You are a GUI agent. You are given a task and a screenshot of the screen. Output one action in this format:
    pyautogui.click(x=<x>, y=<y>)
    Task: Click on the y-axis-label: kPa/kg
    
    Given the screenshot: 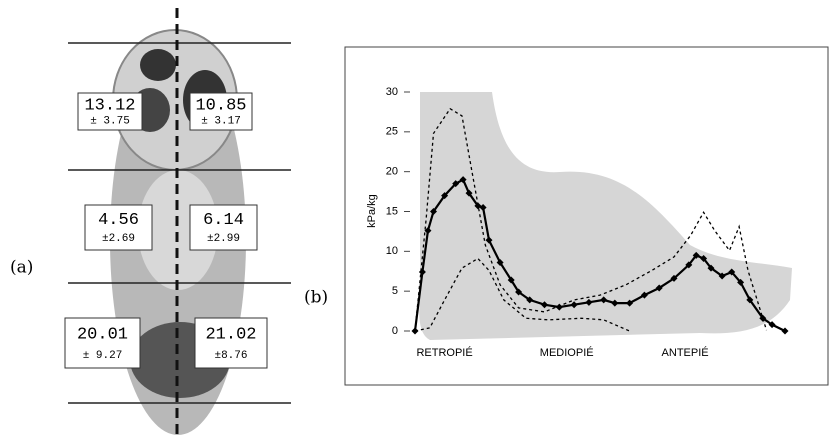 What is the action you would take?
    pyautogui.click(x=372, y=211)
    